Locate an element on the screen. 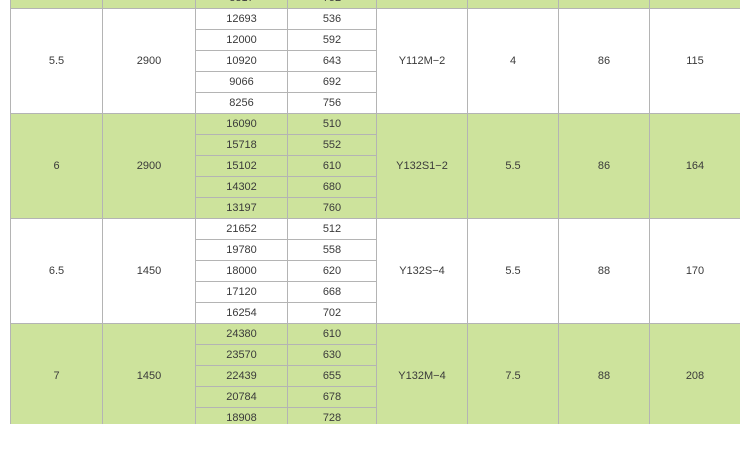 Image resolution: width=750 pixels, height=449 pixels. cell-flow: 9066 is located at coordinates (241, 82).